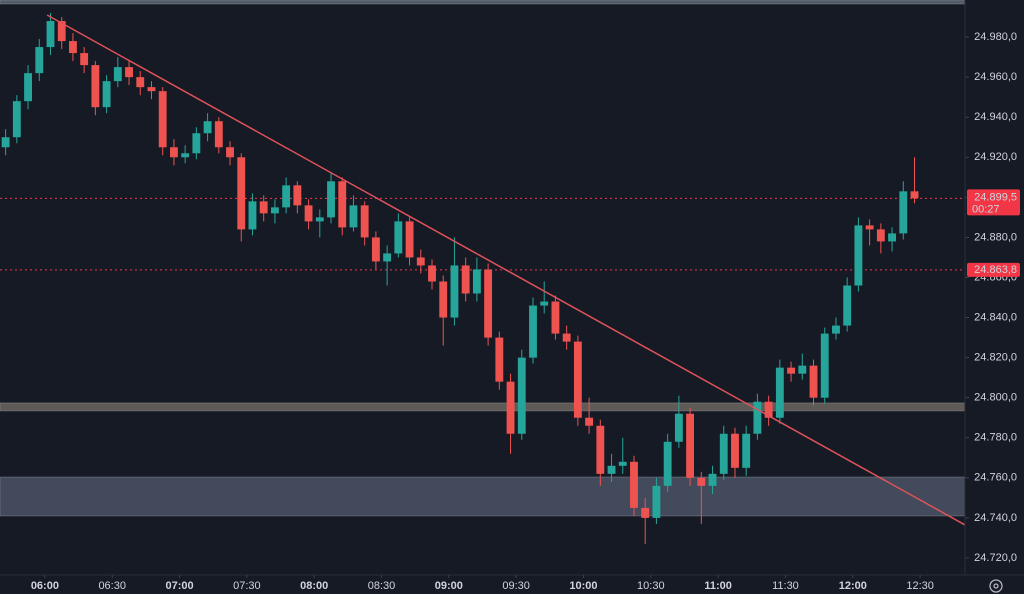 The height and width of the screenshot is (594, 1024). What do you see at coordinates (853, 586) in the screenshot?
I see `x-tick-label: 12:00` at bounding box center [853, 586].